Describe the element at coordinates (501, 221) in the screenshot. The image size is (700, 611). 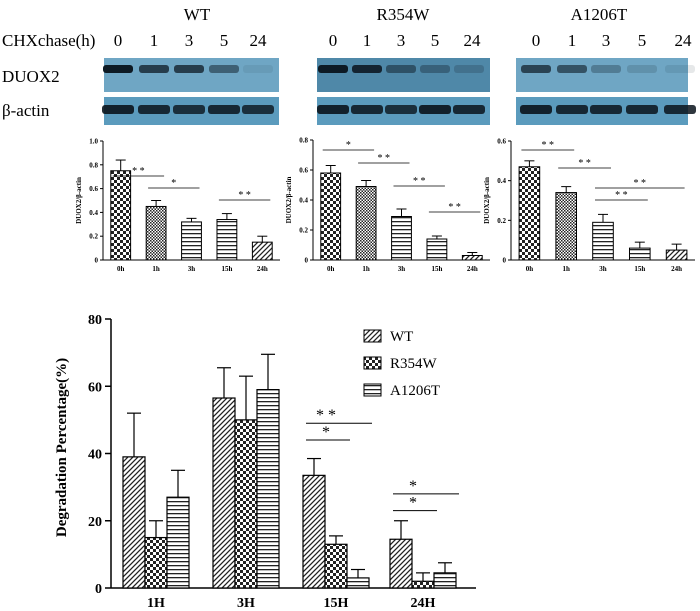
I see `y-tick-label: 0.2` at that location.